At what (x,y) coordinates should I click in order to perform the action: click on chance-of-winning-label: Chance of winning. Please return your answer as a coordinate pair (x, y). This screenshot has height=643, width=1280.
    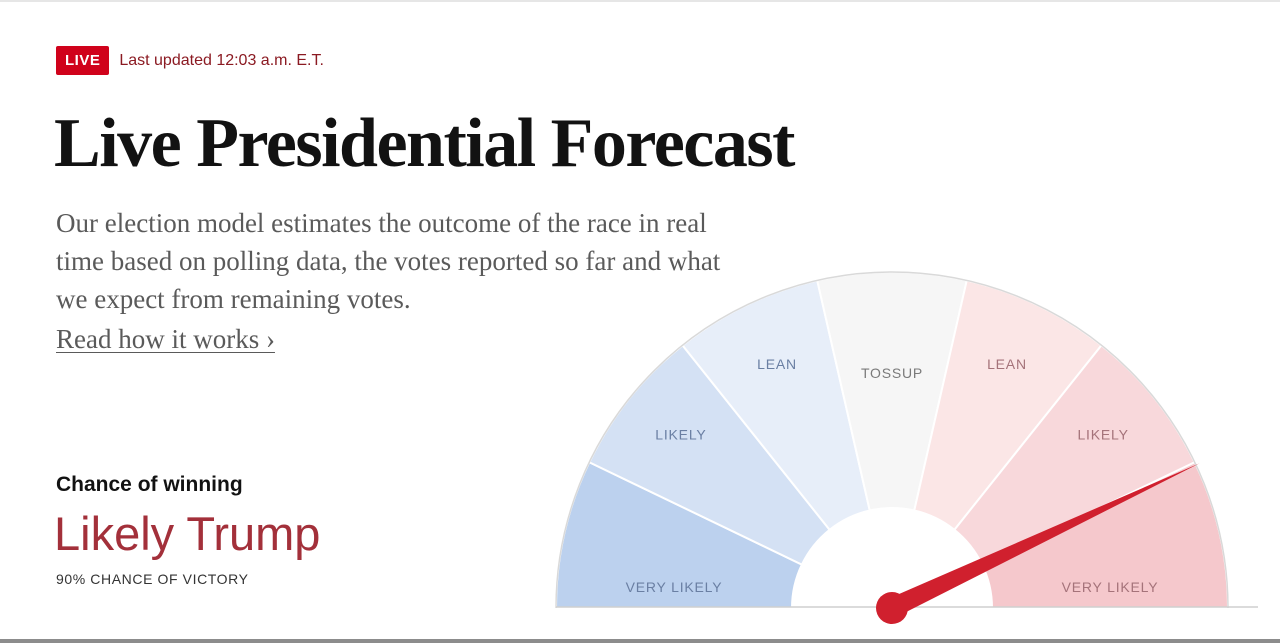
    Looking at the image, I should click on (149, 484).